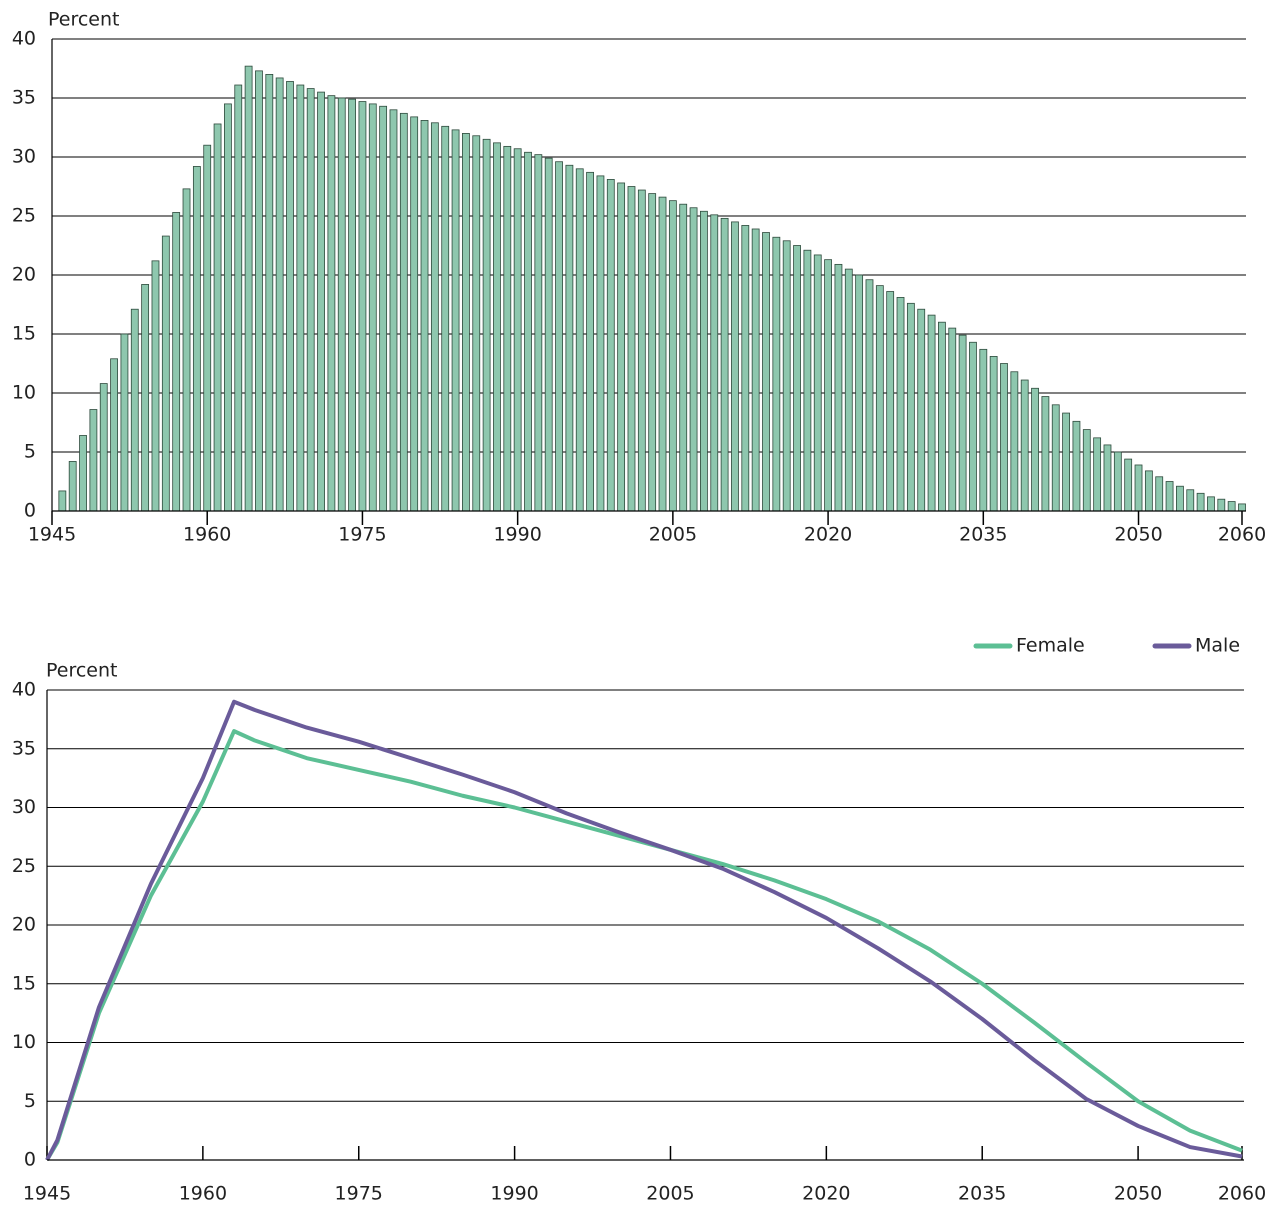 The image size is (1278, 1211). What do you see at coordinates (24, 1042) in the screenshot?
I see `y-tick-label: 10` at bounding box center [24, 1042].